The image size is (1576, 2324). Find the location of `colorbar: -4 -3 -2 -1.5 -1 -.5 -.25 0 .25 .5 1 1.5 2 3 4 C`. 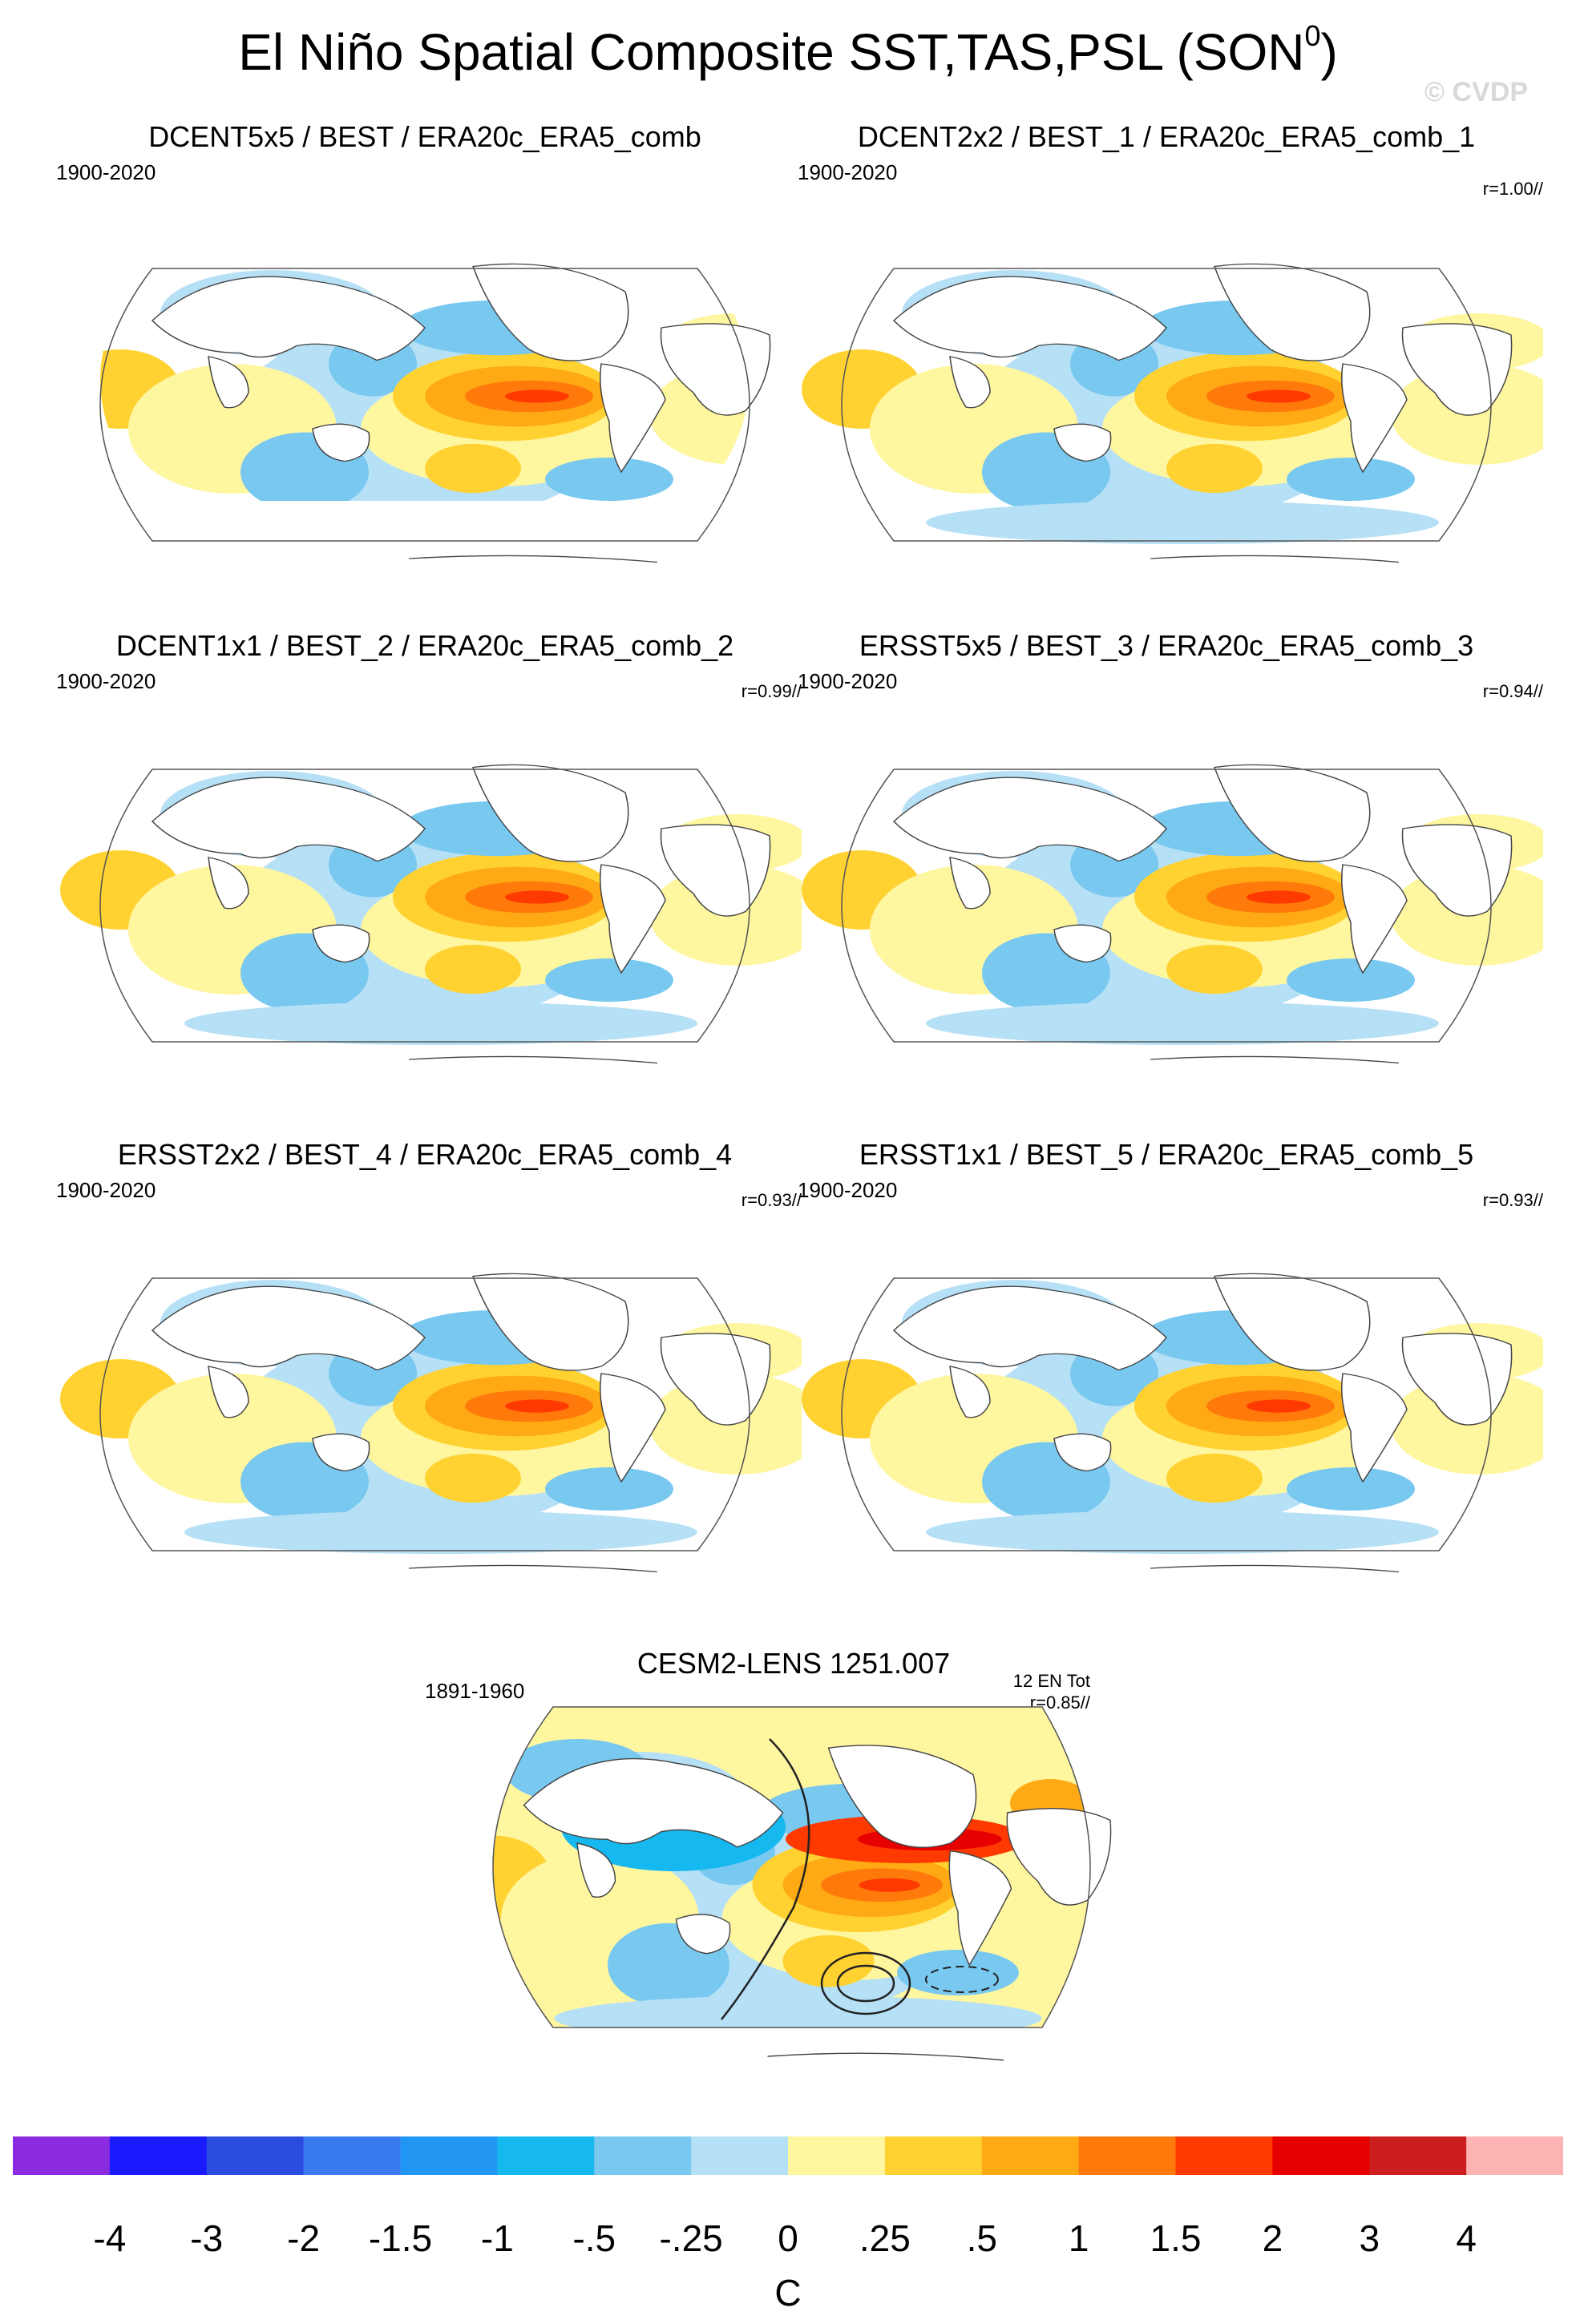

colorbar: -4 -3 -2 -1.5 -1 -.5 -.25 0 .25 .5 1 1.5 2 3 4 C is located at coordinates (788, 2228).